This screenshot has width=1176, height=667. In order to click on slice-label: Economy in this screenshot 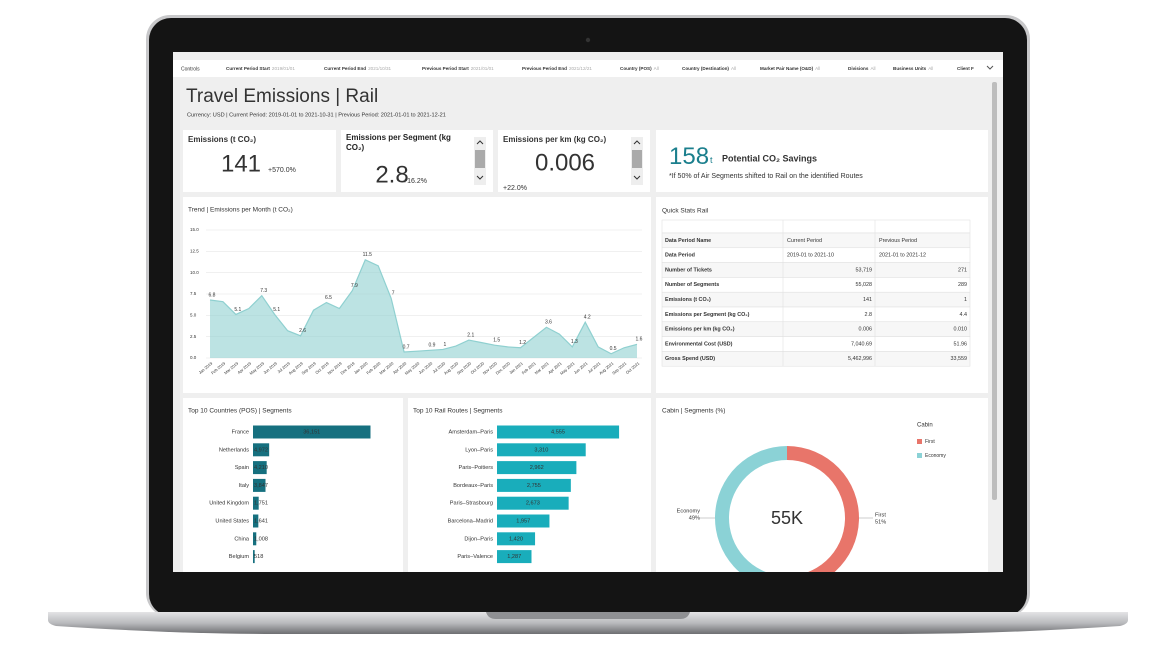, I will do `click(689, 511)`.